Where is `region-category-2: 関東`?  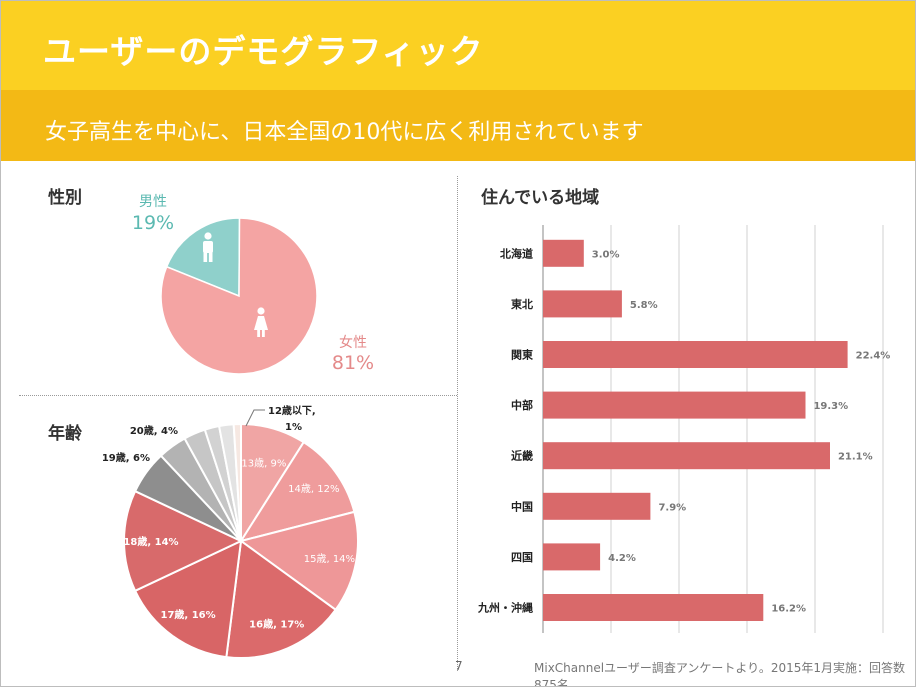
region-category-2: 関東 is located at coordinates (522, 355).